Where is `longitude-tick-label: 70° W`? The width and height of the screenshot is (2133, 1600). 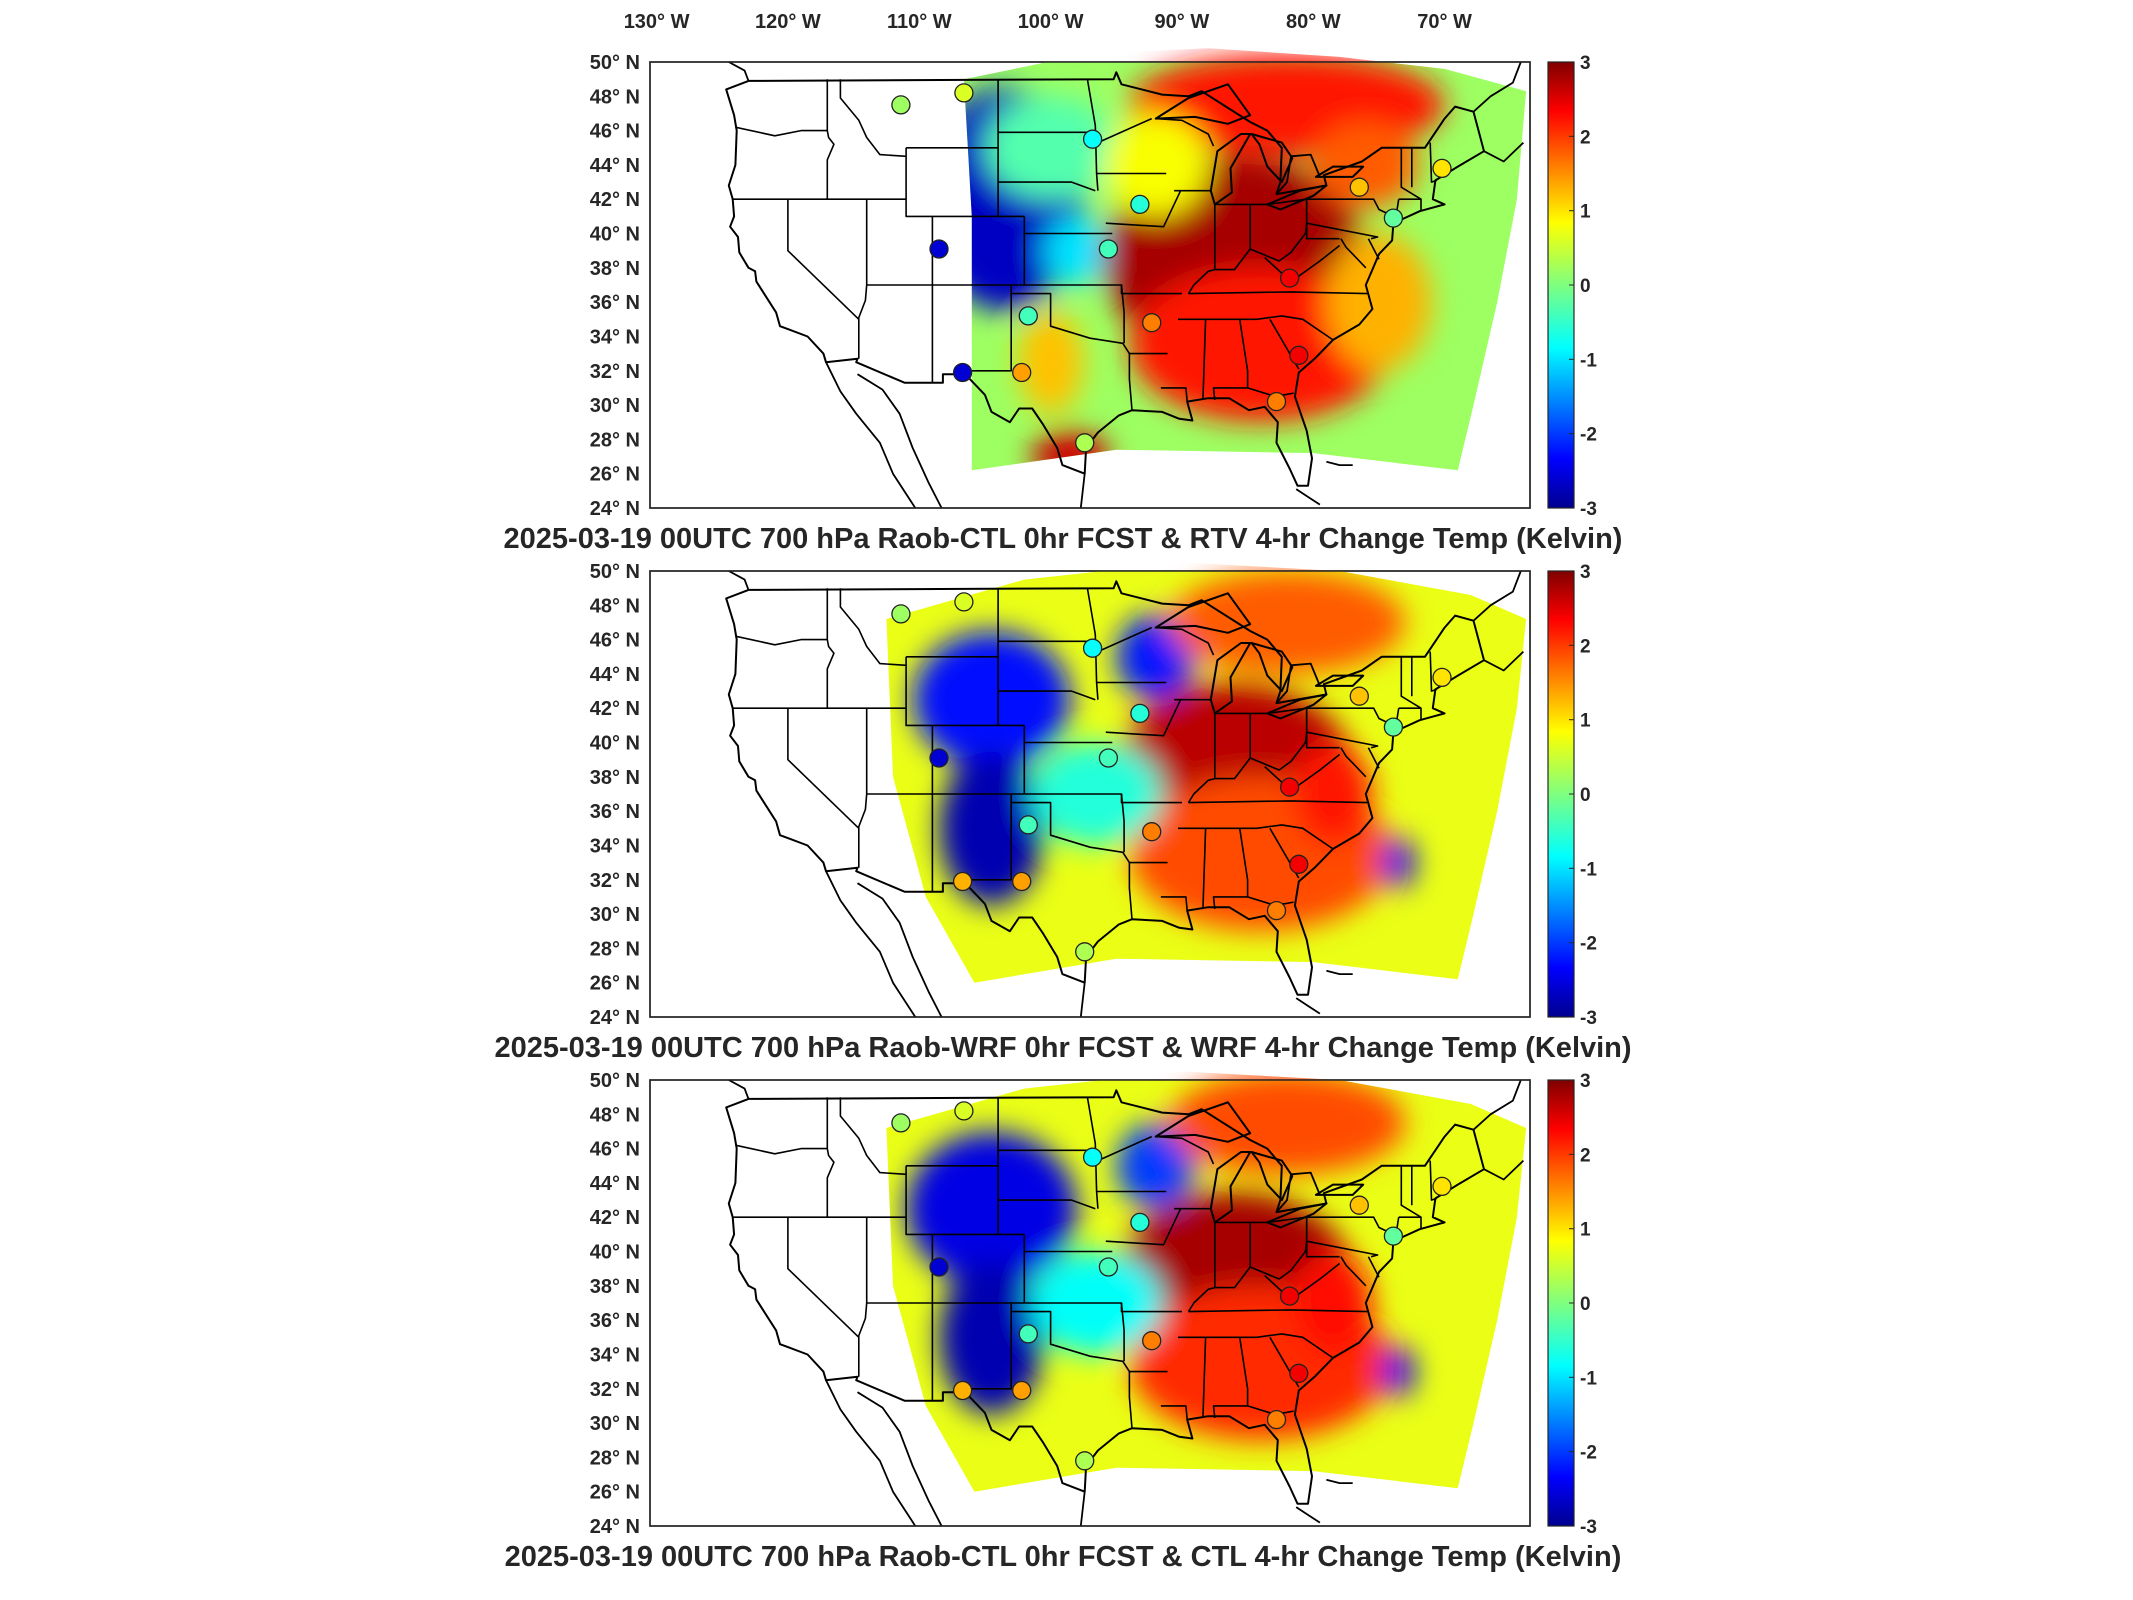
longitude-tick-label: 70° W is located at coordinates (1444, 22).